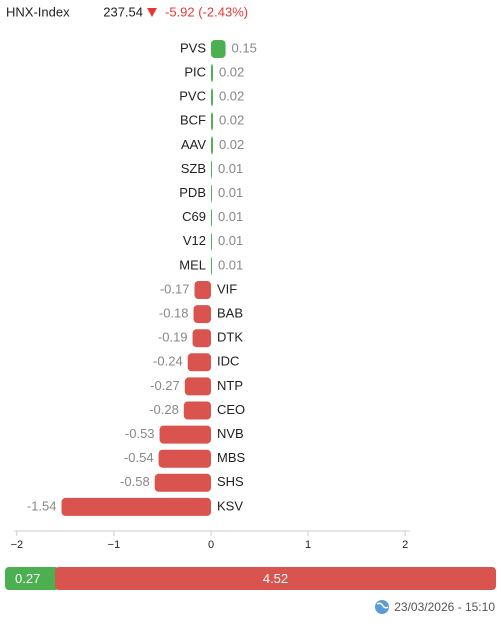 This screenshot has height=626, width=501. I want to click on category-label: PVS, so click(193, 47).